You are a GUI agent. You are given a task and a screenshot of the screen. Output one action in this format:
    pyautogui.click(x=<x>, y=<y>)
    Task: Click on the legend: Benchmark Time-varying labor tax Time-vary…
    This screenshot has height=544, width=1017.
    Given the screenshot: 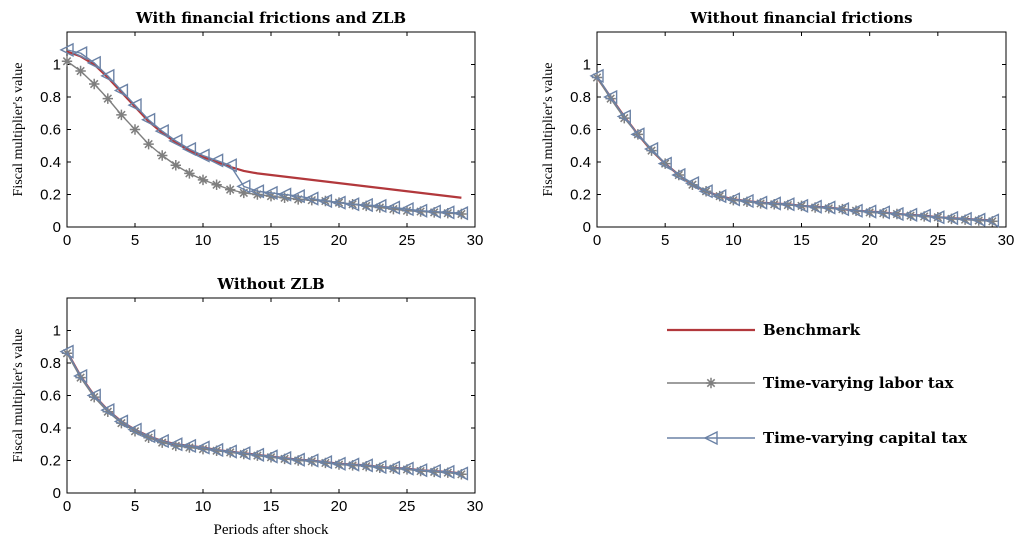 What is the action you would take?
    pyautogui.click(x=817, y=384)
    